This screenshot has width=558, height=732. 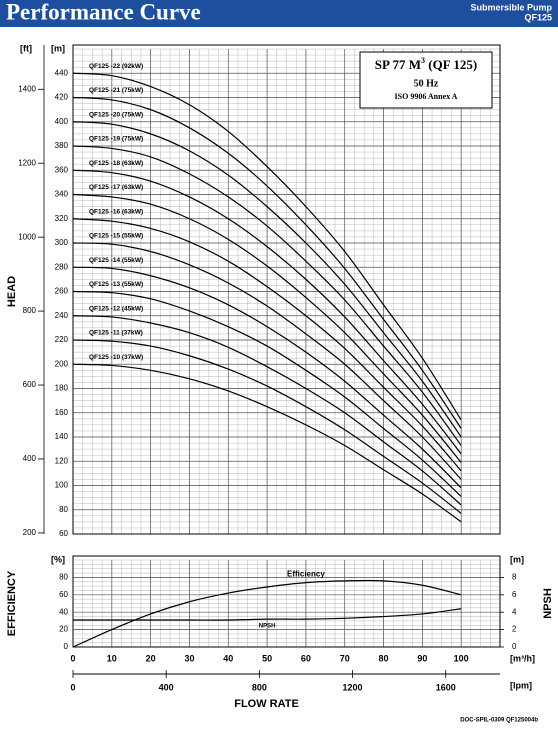 What do you see at coordinates (116, 357) in the screenshot?
I see `curve-label: QF125 -10 (37kW)` at bounding box center [116, 357].